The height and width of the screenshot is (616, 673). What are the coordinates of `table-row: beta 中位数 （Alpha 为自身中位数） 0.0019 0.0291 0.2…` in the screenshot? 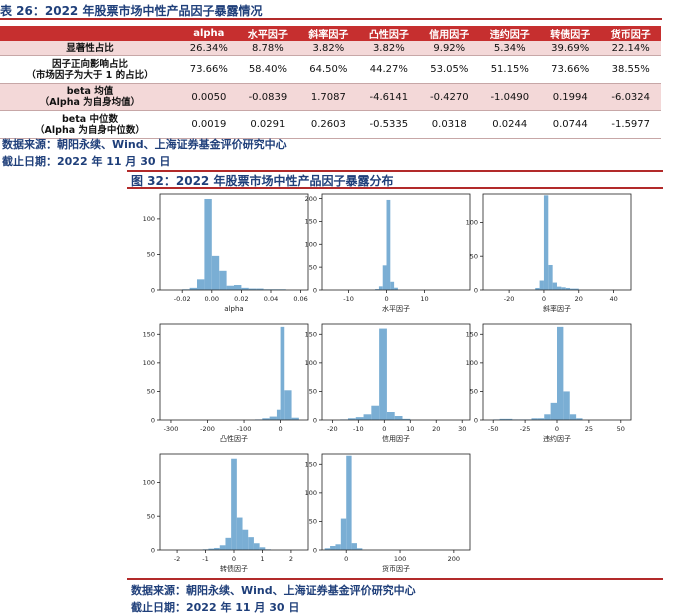 It's located at (330, 124).